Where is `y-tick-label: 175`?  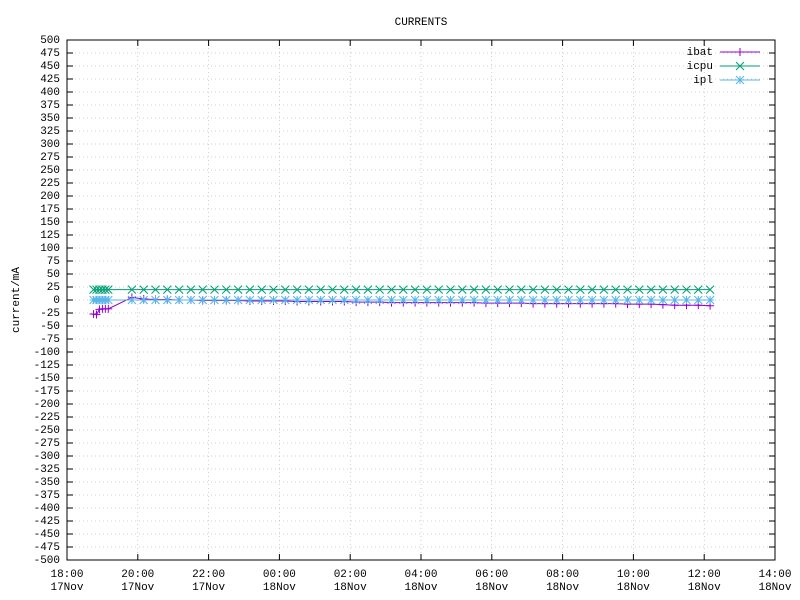 y-tick-label: 175 is located at coordinates (50, 210).